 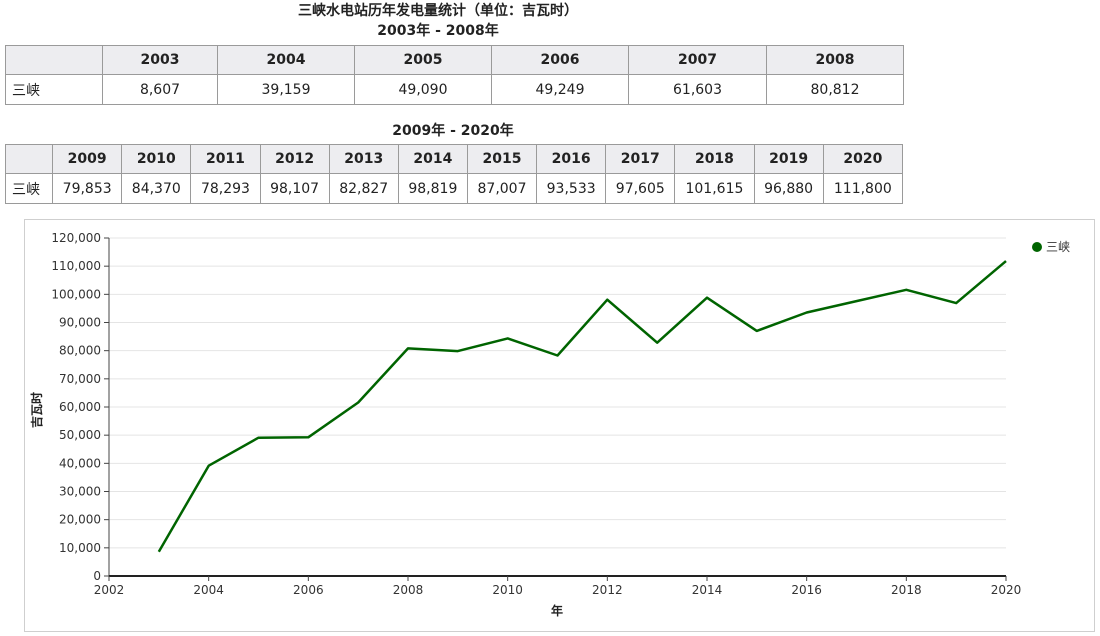 What do you see at coordinates (109, 590) in the screenshot?
I see `x-tick-label: 2002` at bounding box center [109, 590].